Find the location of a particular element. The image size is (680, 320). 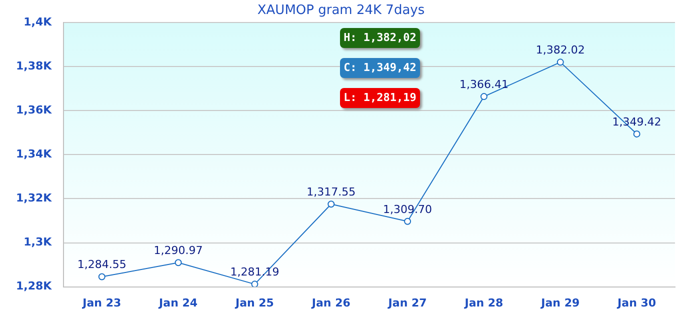

y-tick-label: 1,4K is located at coordinates (38, 21).